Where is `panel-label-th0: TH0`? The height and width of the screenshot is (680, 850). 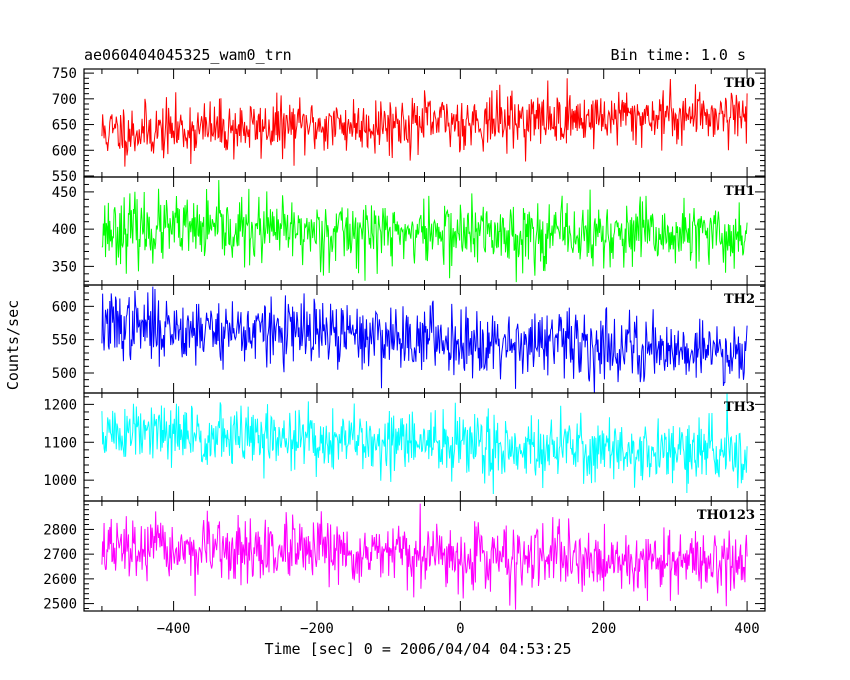
panel-label-th0: TH0 is located at coordinates (739, 83).